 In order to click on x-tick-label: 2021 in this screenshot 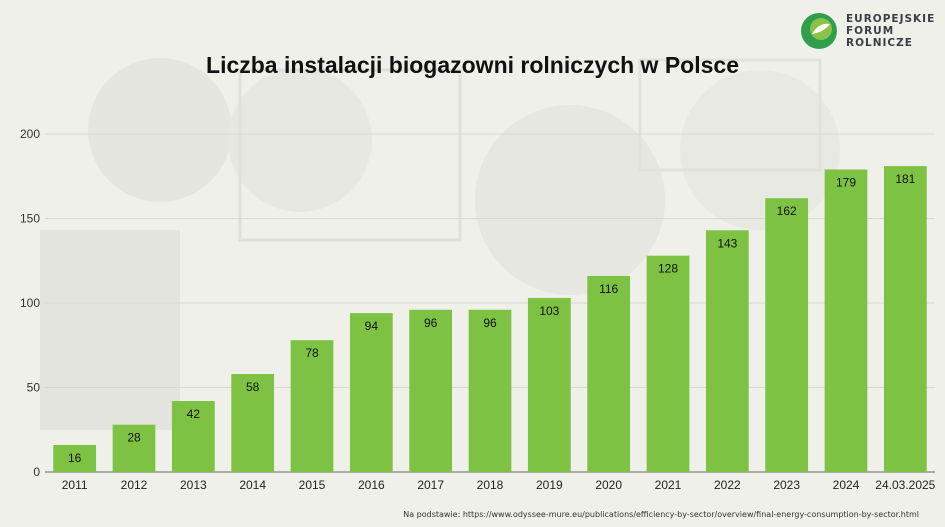, I will do `click(668, 485)`.